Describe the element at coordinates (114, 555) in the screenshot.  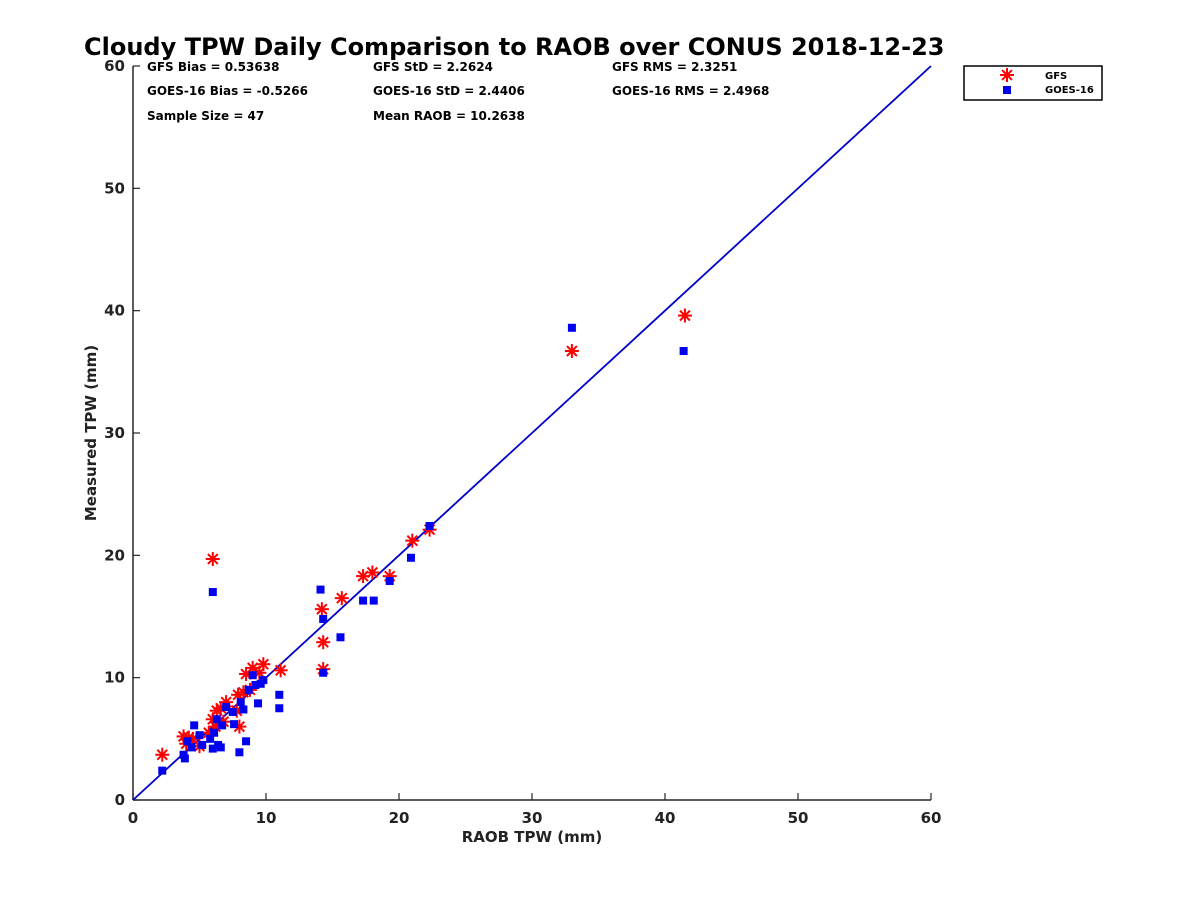
I see `y-tick-label: 20` at that location.